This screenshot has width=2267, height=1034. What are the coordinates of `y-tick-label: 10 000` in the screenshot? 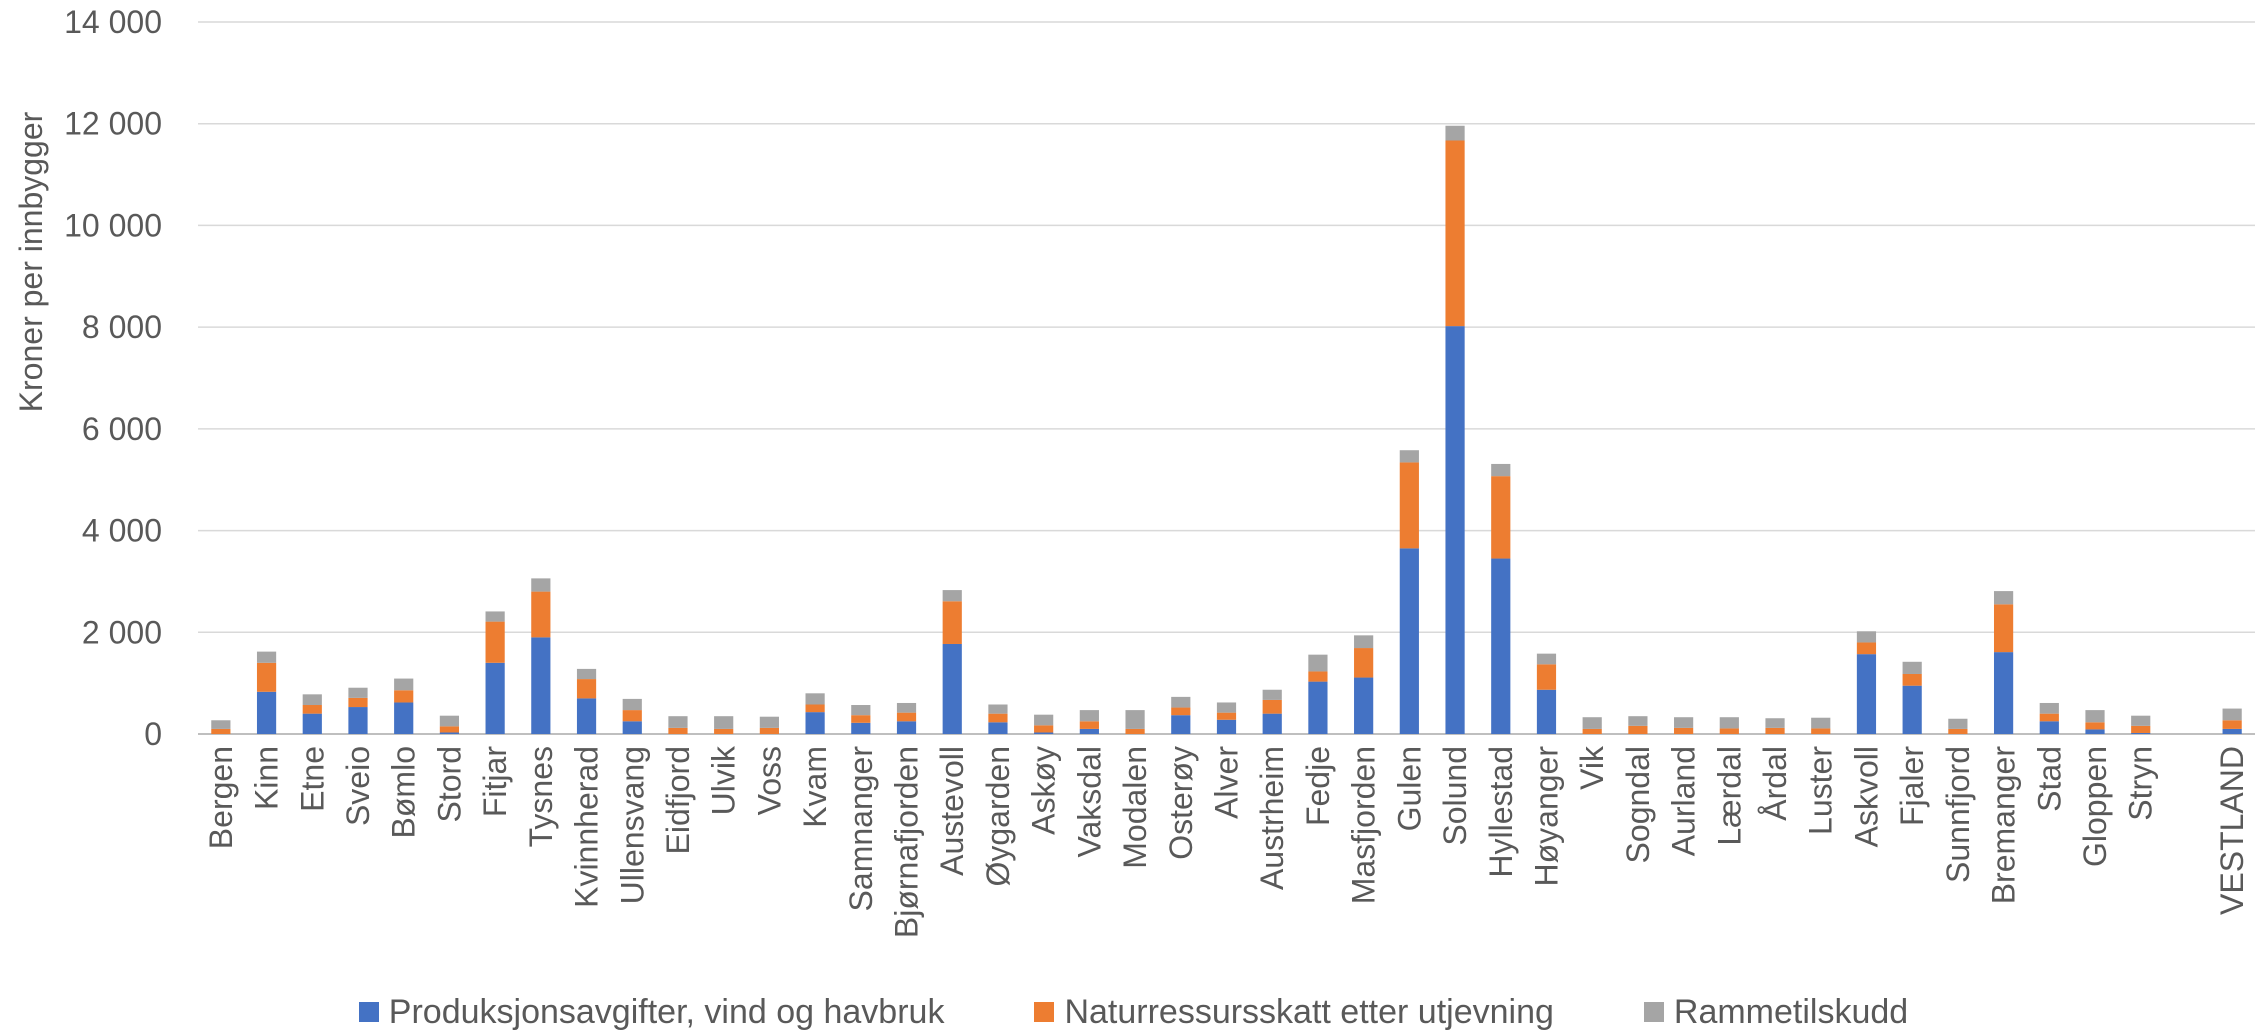 It's located at (113, 225).